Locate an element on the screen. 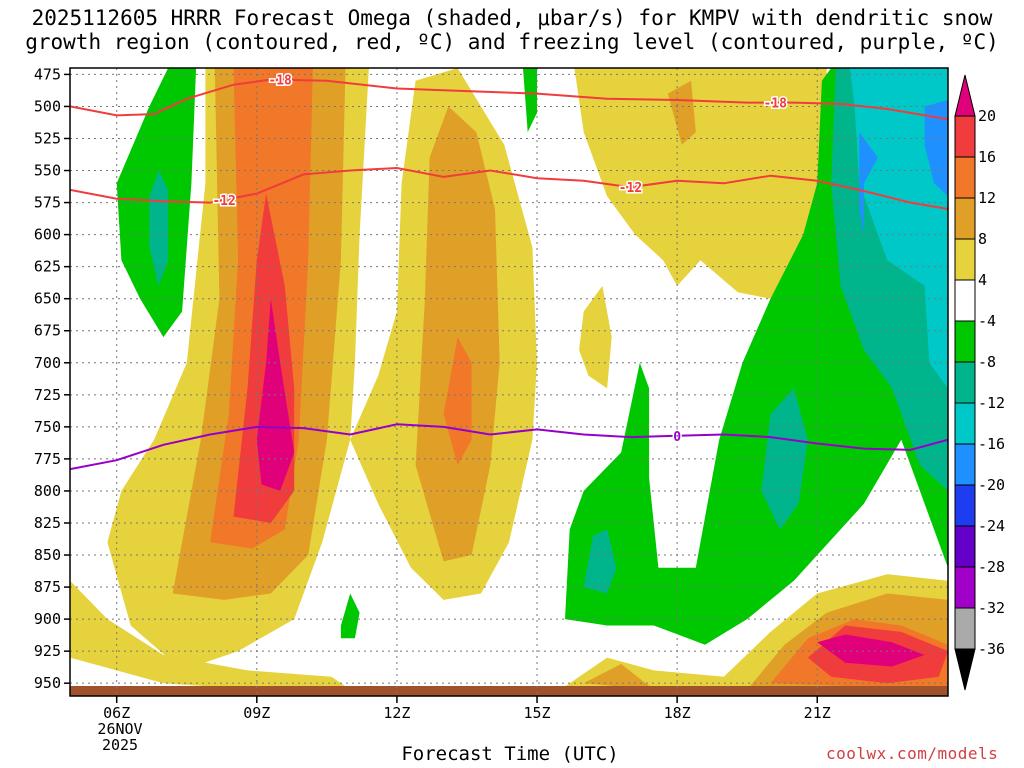 Image resolution: width=1024 pixels, height=768 pixels. y-tick-label-19: 950 is located at coordinates (47, 683).